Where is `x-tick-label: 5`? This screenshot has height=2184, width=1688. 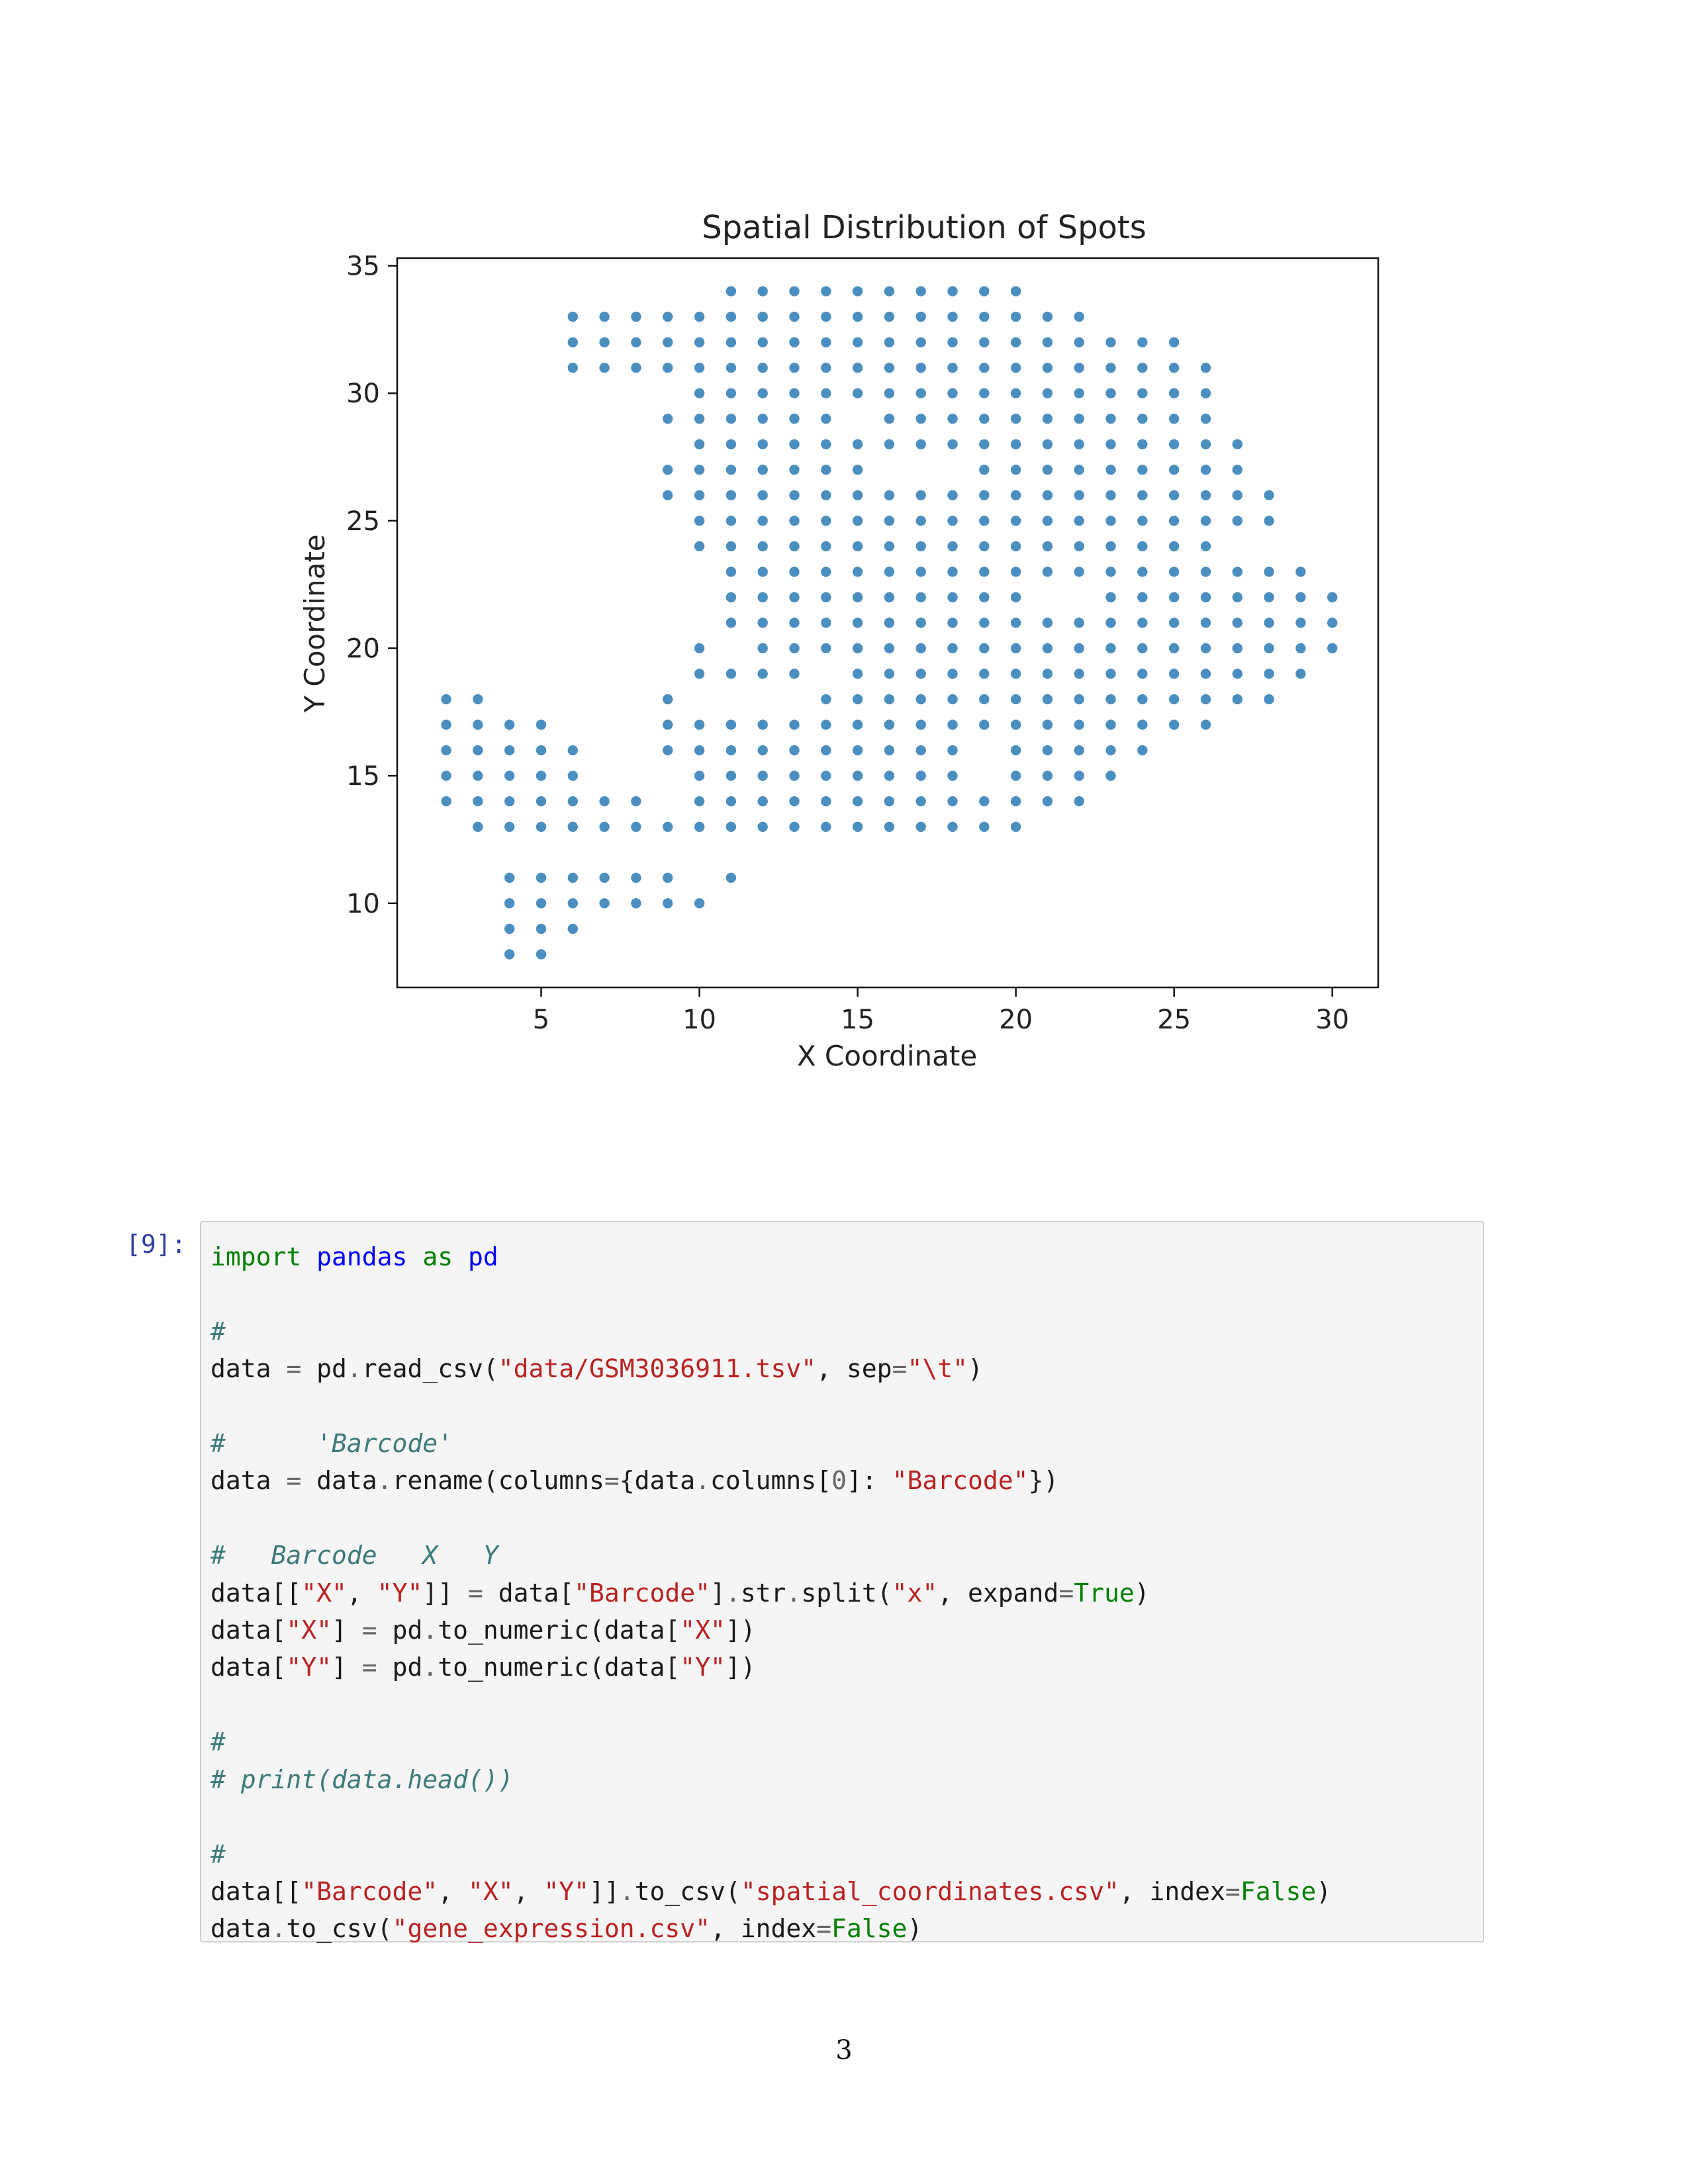
x-tick-label: 5 is located at coordinates (541, 1020).